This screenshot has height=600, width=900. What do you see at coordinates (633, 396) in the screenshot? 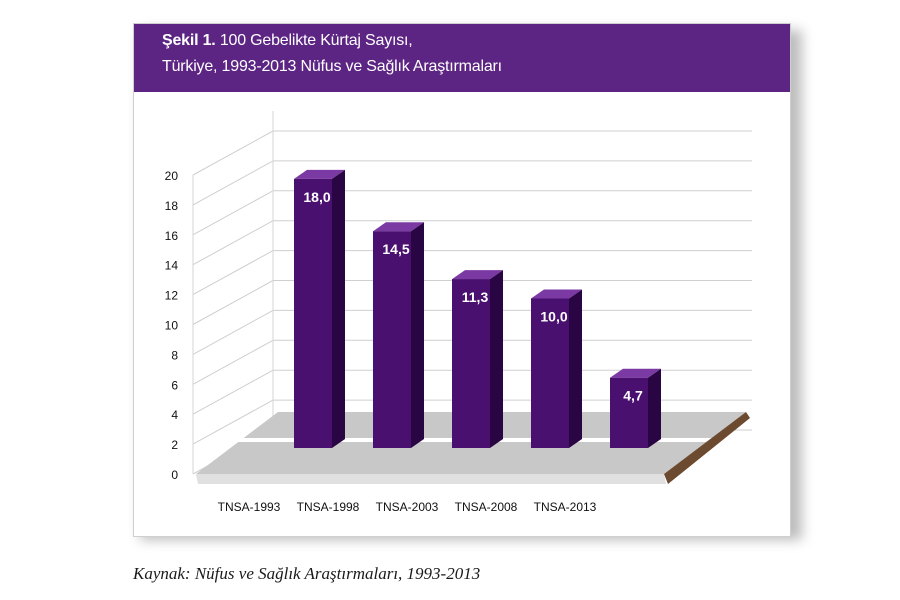
I see `bar-value-label: 4,7` at bounding box center [633, 396].